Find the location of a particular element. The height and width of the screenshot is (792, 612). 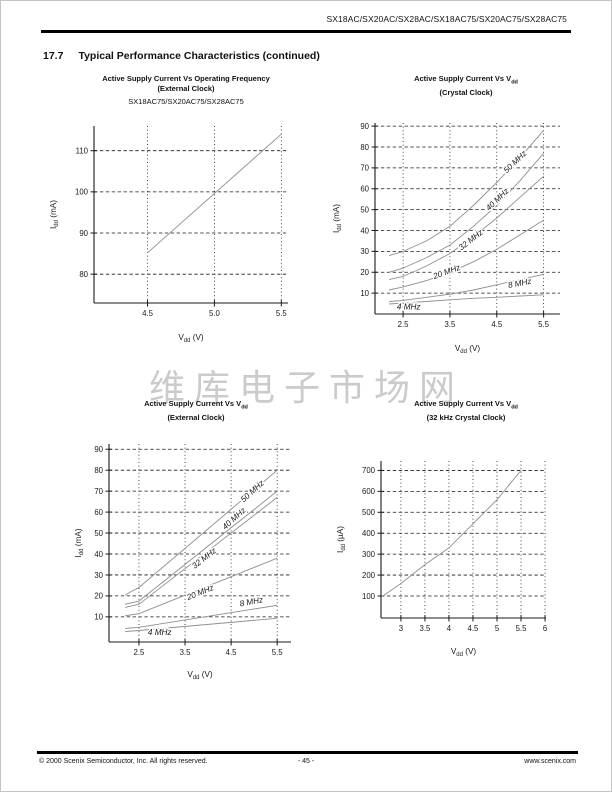

chart-title-line: (Crystal Clock) is located at coordinates (466, 93).